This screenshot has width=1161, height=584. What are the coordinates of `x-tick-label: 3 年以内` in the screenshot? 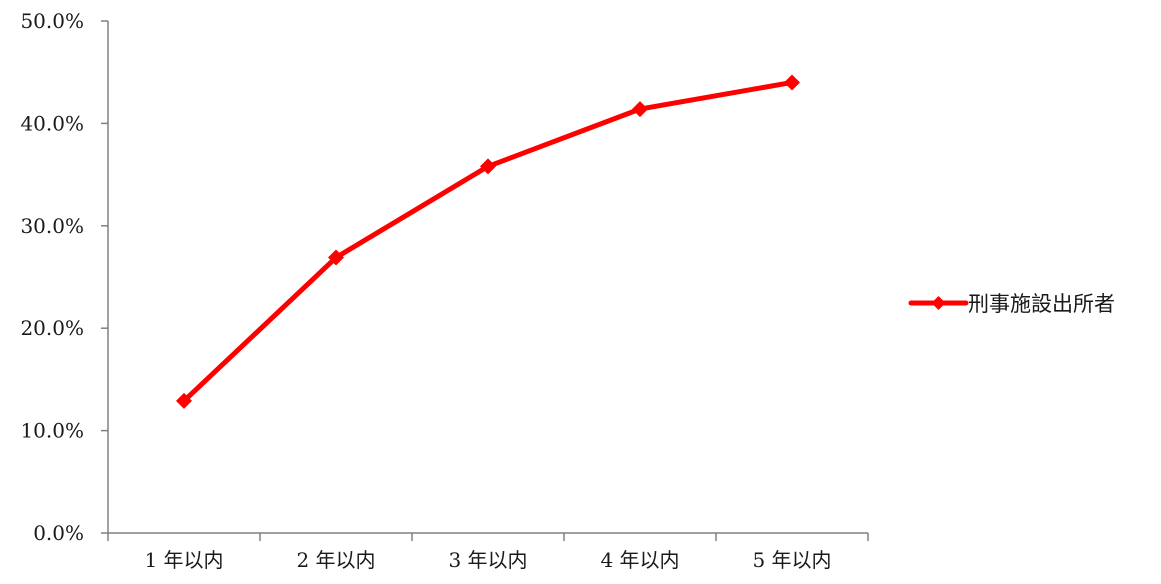 It's located at (487, 560).